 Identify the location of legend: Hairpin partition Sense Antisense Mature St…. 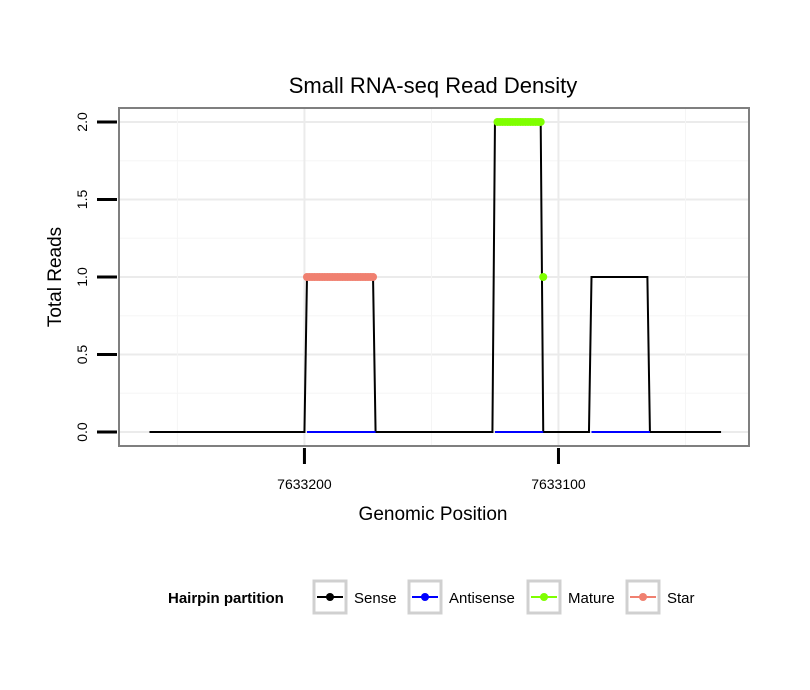
(431, 597).